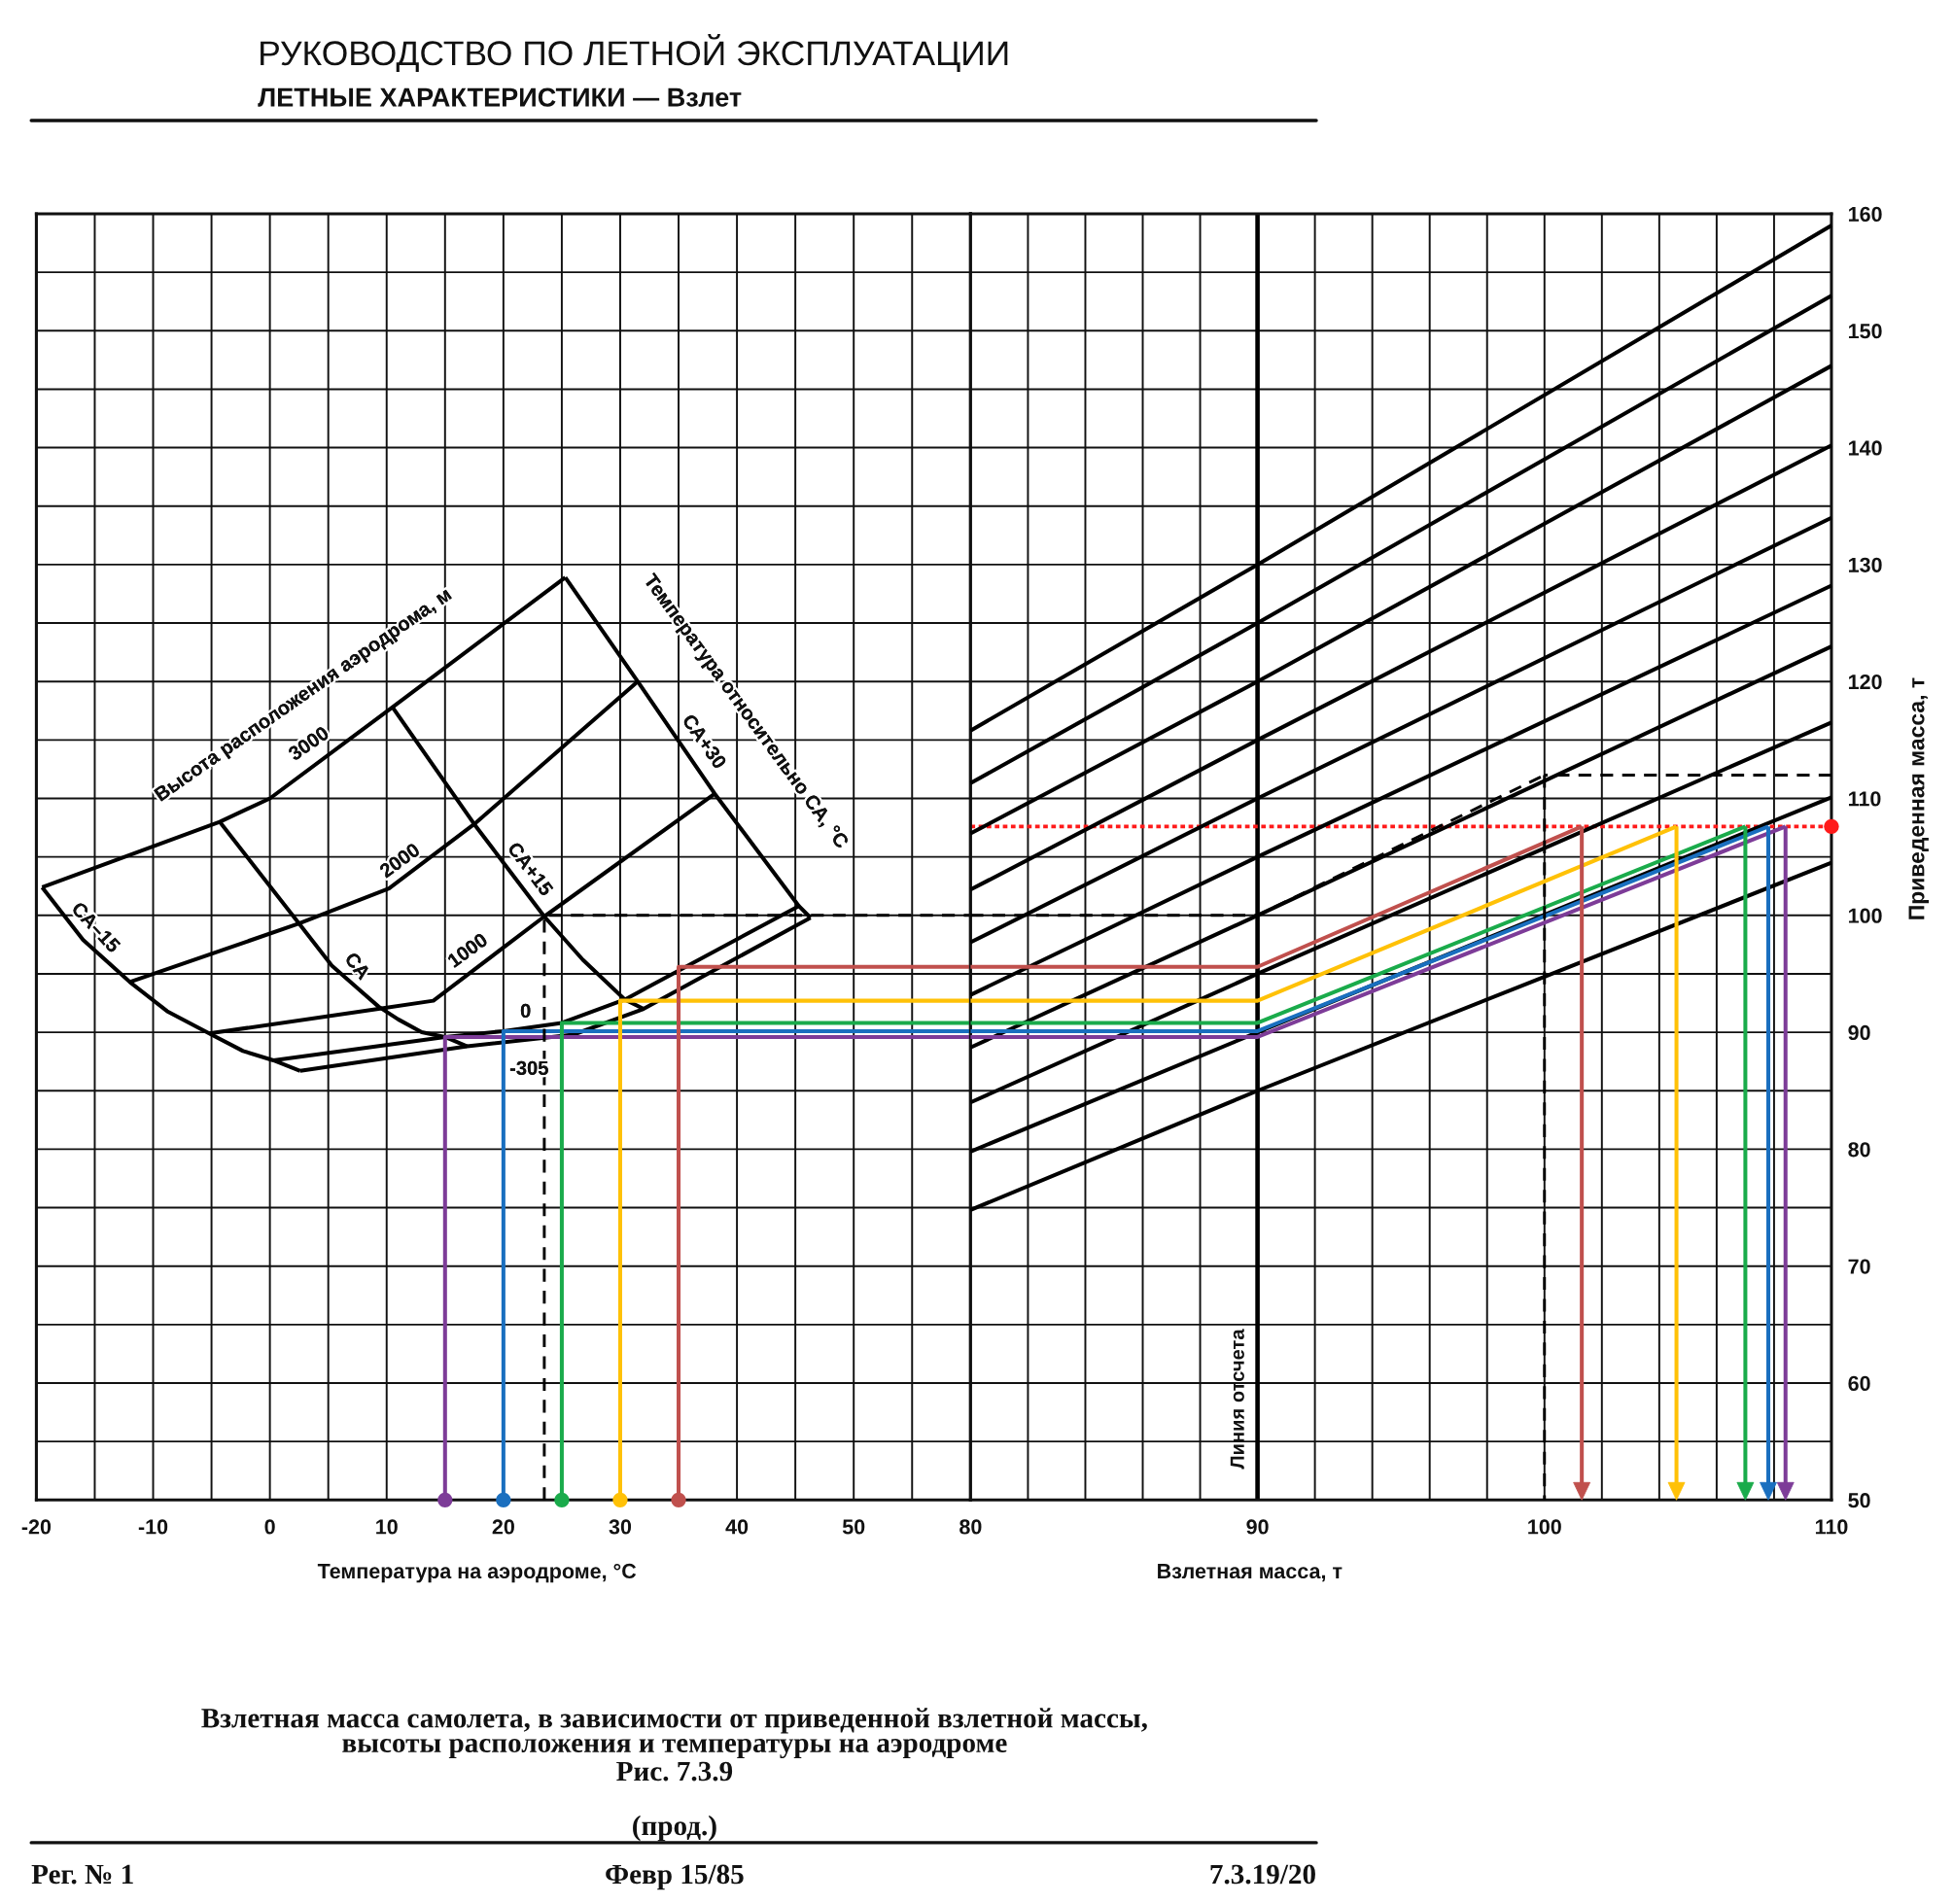 Image resolution: width=1953 pixels, height=1904 pixels. Describe the element at coordinates (1262, 1874) in the screenshot. I see `text: 7.3.19/20` at that location.